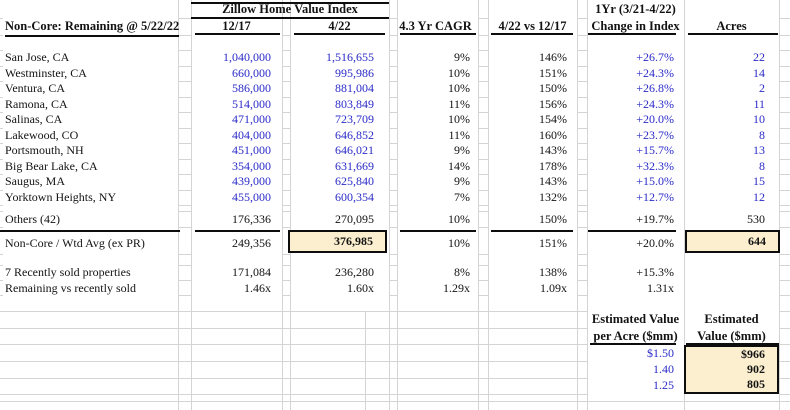  What do you see at coordinates (350, 57) in the screenshot?
I see `zhvi-422-cell: 1,516,655` at bounding box center [350, 57].